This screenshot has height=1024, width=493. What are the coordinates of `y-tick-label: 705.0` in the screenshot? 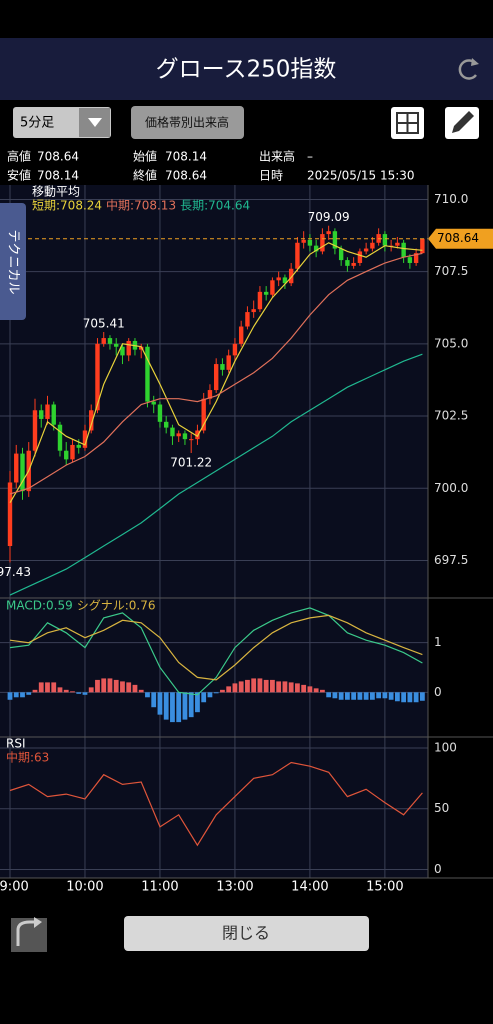 It's located at (451, 343).